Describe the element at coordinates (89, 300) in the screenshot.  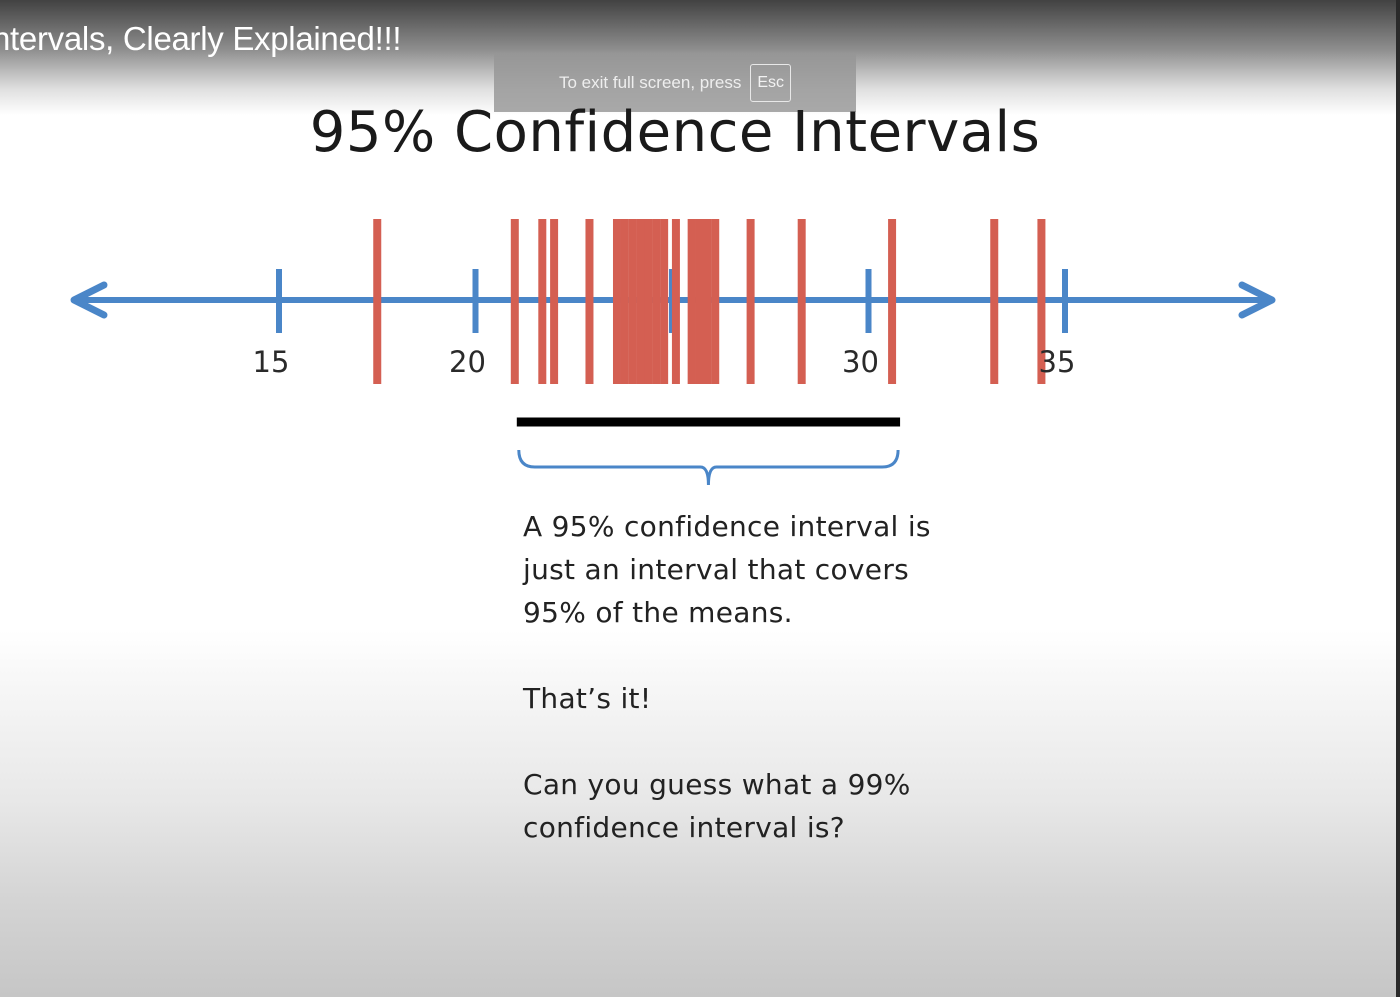
I see `left-arrow-icon` at that location.